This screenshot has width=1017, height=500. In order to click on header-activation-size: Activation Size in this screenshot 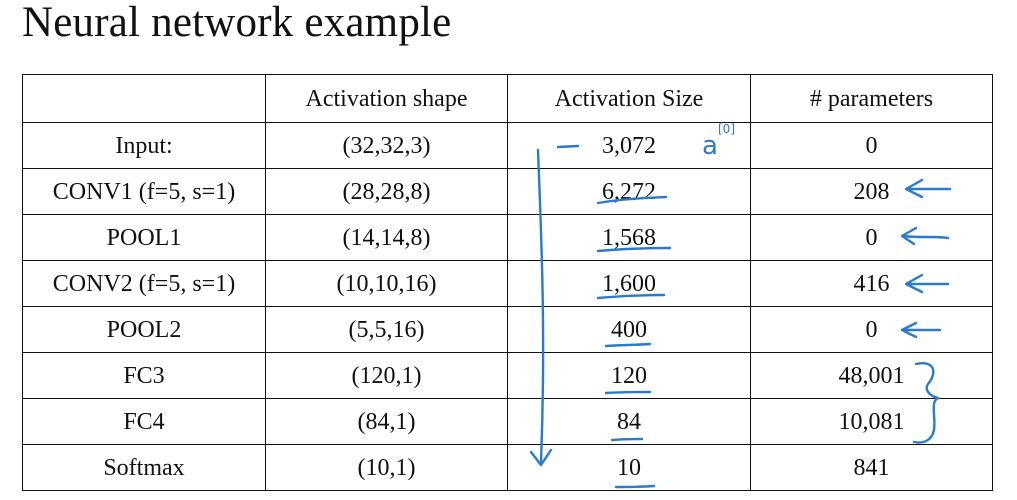, I will do `click(629, 98)`.